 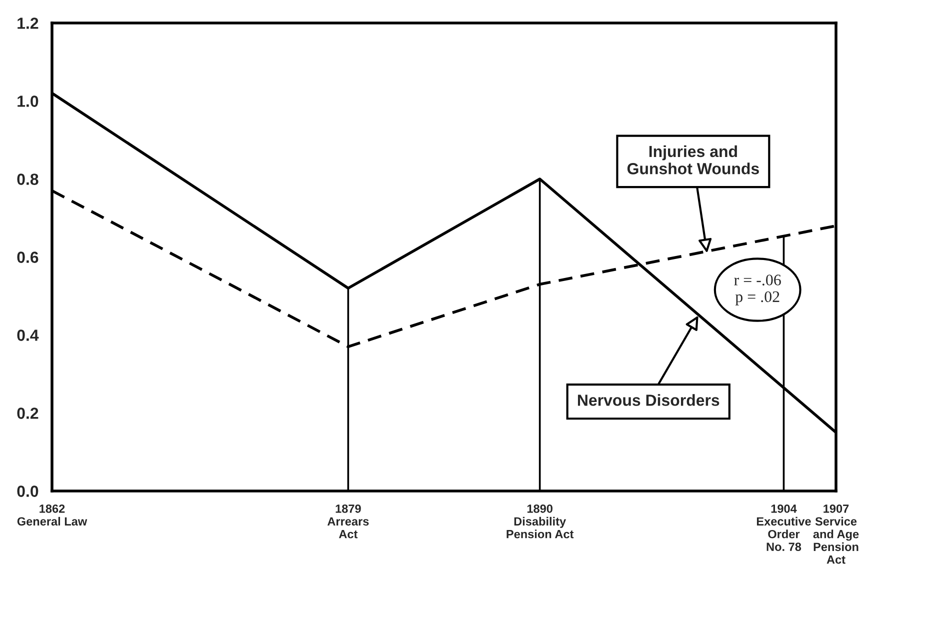 I want to click on annotation: Injuries and Gunshot Wounds, so click(x=693, y=159).